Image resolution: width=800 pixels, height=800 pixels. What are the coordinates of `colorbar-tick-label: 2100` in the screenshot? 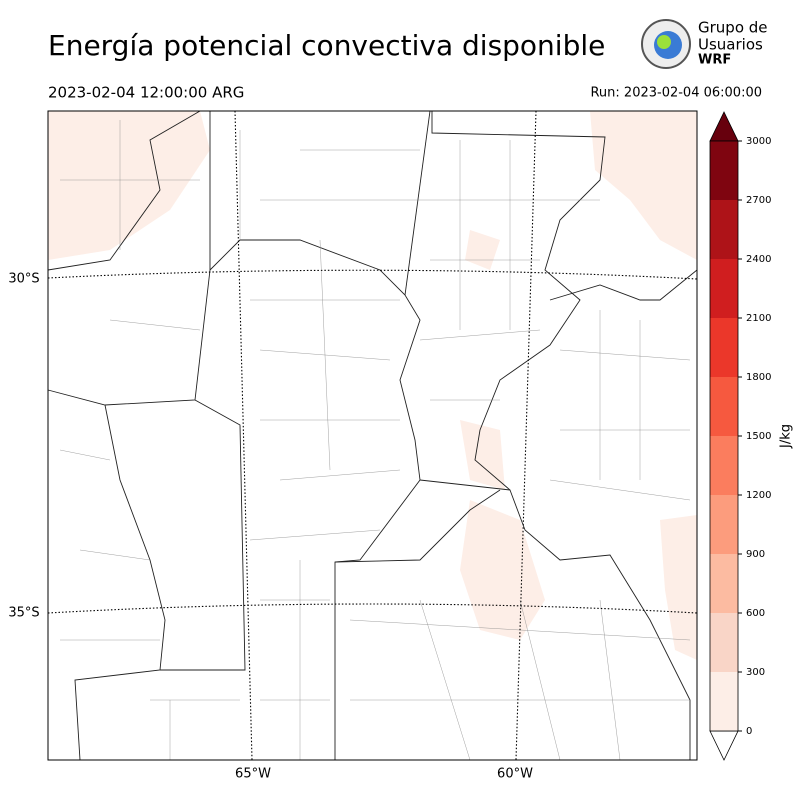 It's located at (758, 318).